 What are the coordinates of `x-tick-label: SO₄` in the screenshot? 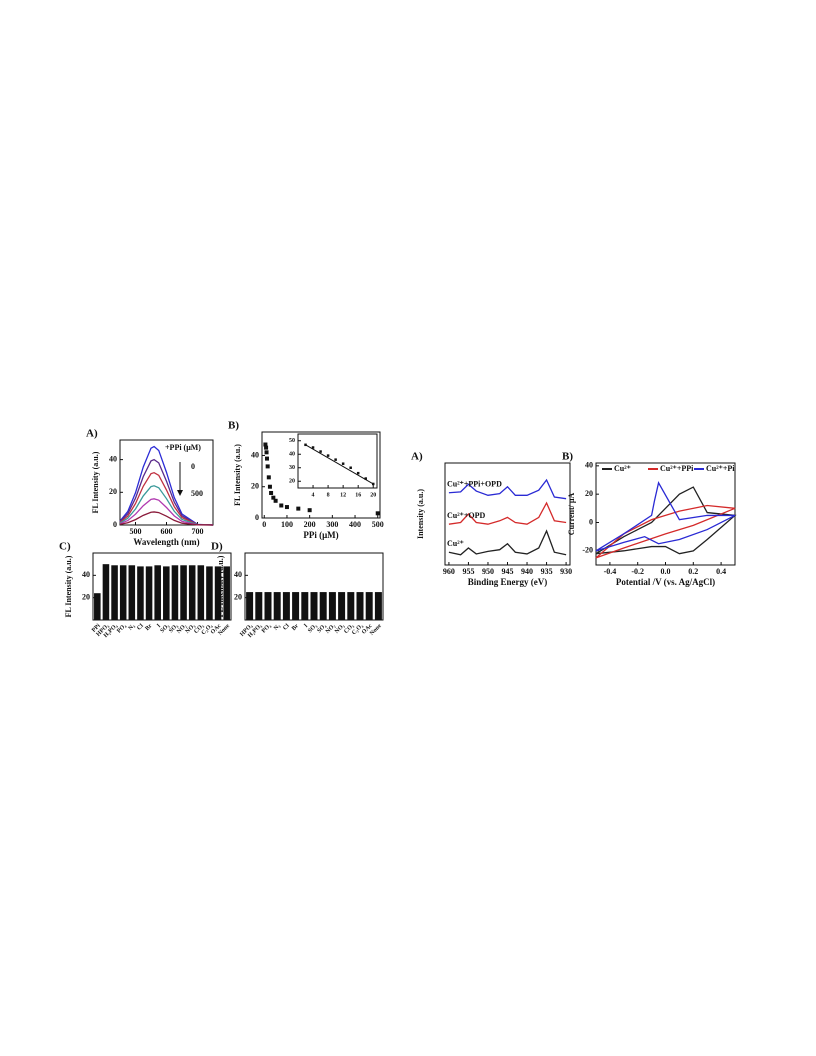 It's located at (173, 628).